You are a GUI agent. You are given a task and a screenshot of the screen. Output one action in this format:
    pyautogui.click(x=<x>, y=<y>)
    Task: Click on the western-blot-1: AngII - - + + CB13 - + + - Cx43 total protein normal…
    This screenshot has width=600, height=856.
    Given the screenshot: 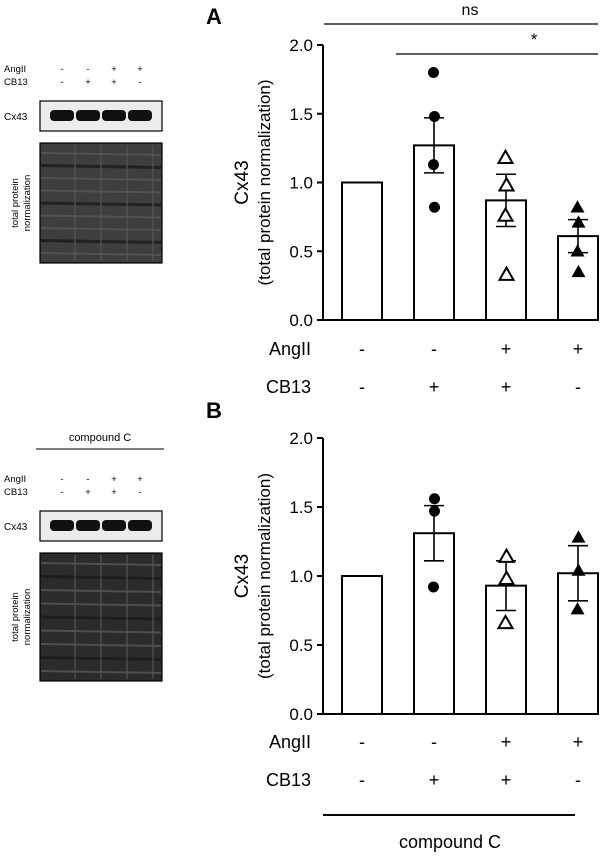 What is the action you would take?
    pyautogui.click(x=83, y=164)
    